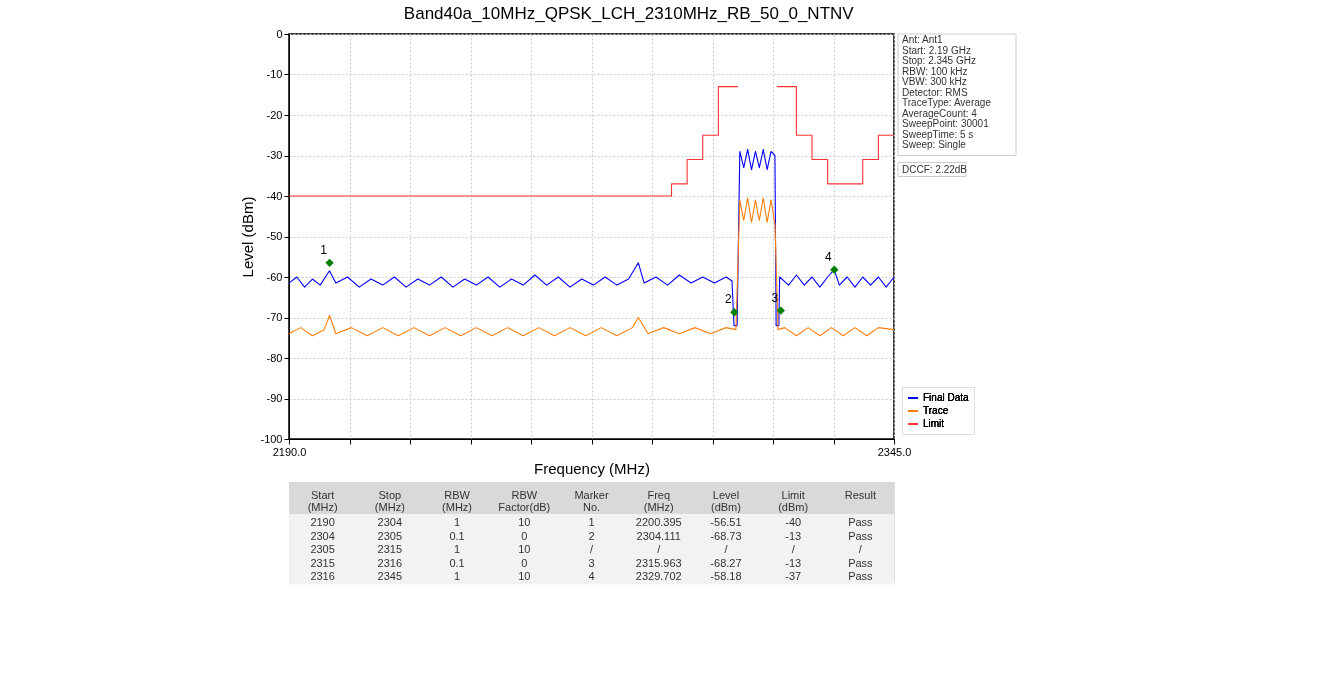  I want to click on text: Limit (dBm), so click(793, 501).